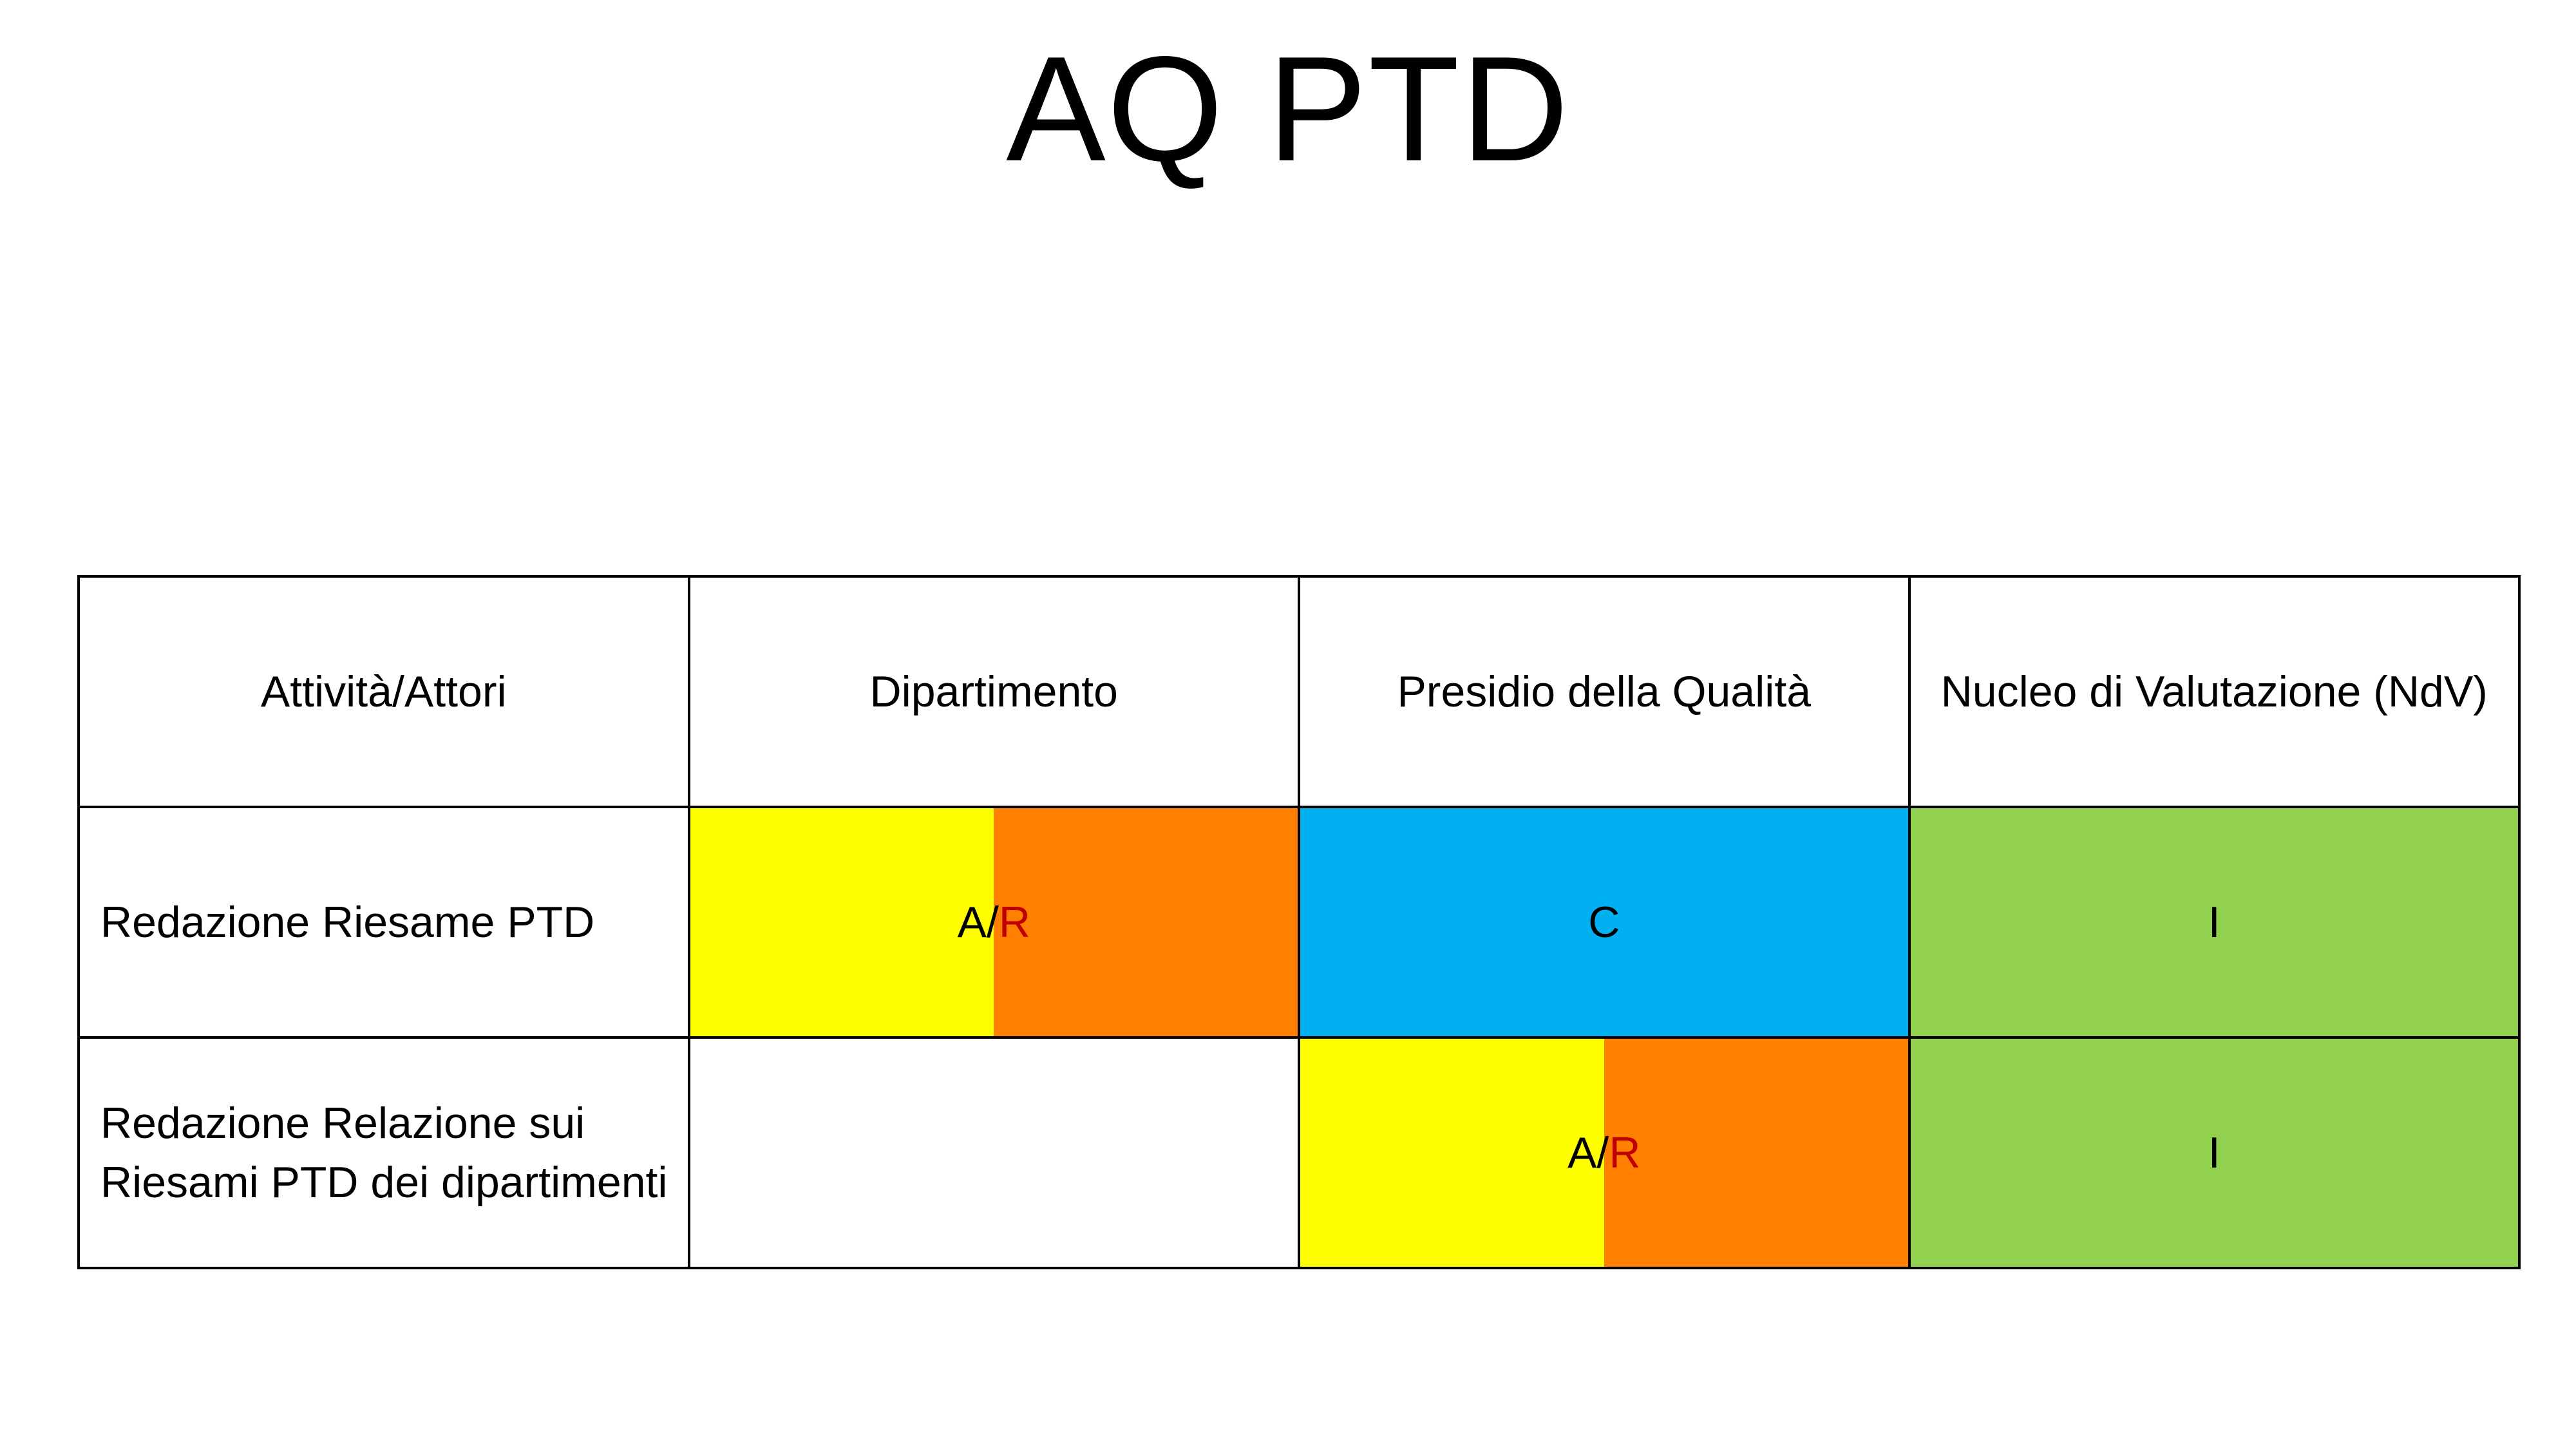 Image resolution: width=2576 pixels, height=1449 pixels. I want to click on row-label-line: Riesami PTD dei dipartimenti, so click(384, 1182).